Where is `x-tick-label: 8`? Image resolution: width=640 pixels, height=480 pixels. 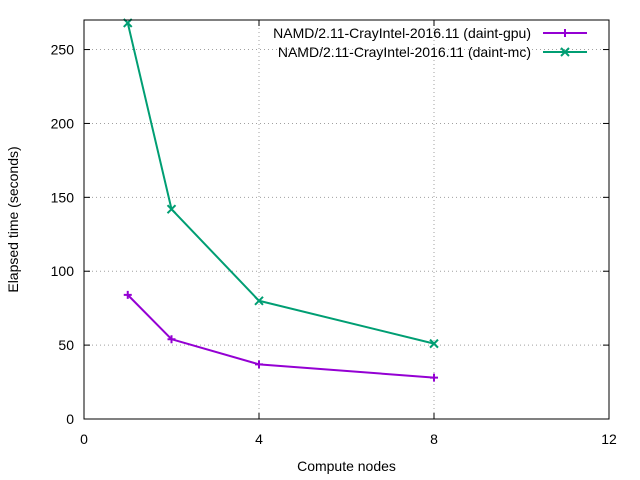
x-tick-label: 8 is located at coordinates (434, 439).